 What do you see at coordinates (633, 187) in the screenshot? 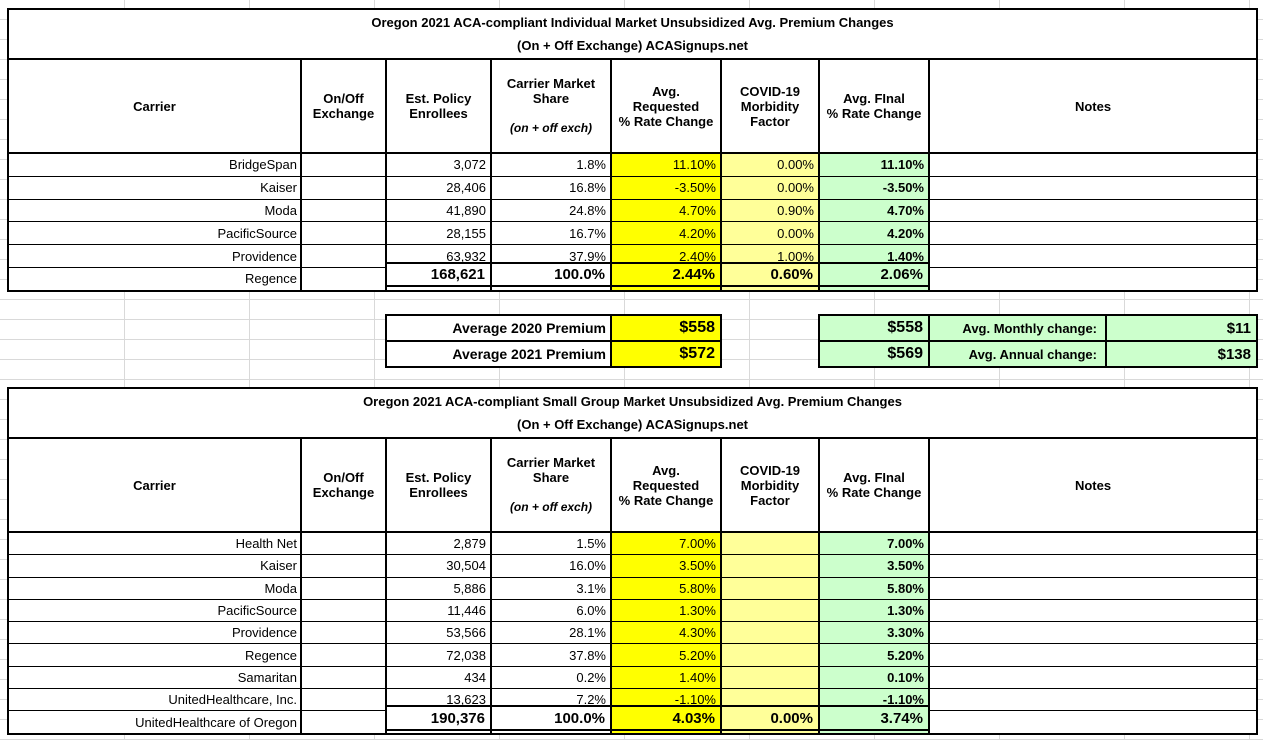
I see `carrier-row: Kaiser 28,406 16.8% -3.50% 0.00% -3.50%` at bounding box center [633, 187].